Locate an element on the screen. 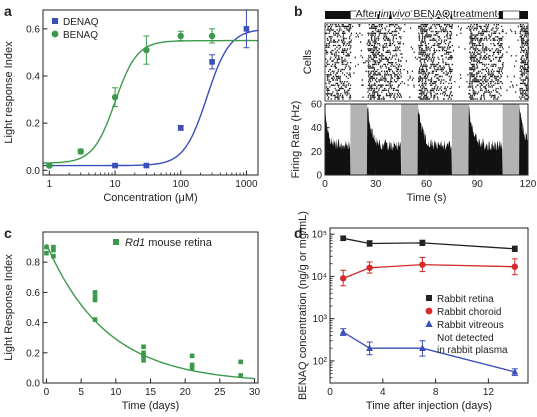  x-axis-label: Time (s) is located at coordinates (427, 198).